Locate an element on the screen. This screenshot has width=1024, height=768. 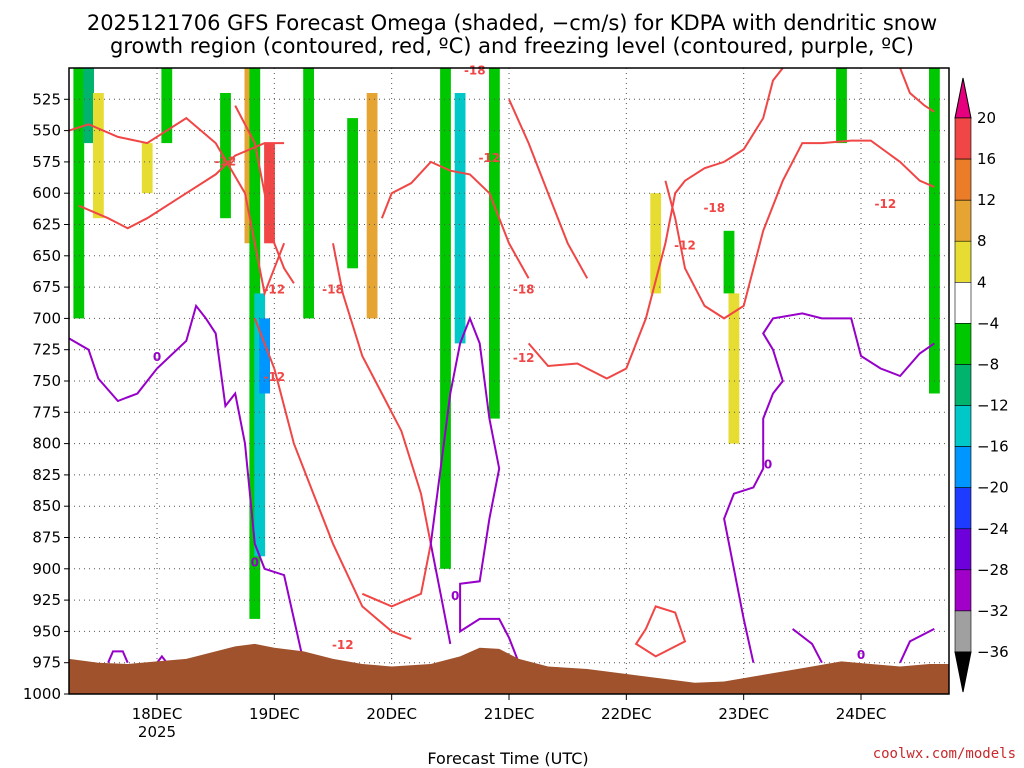
y-tick-label: 750 is located at coordinates (46, 381).